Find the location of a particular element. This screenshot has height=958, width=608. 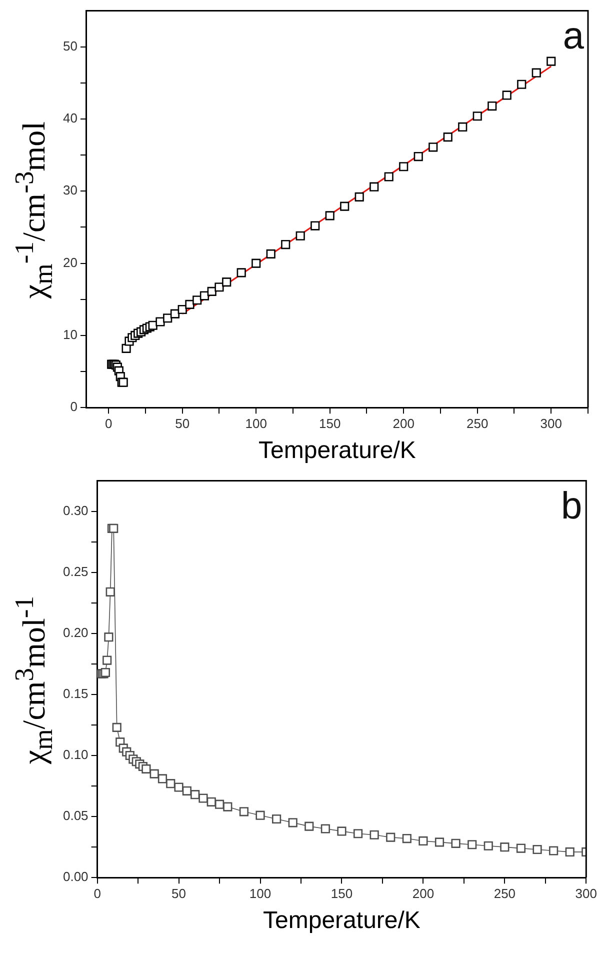

y-tick-label: 30 is located at coordinates (70, 190).